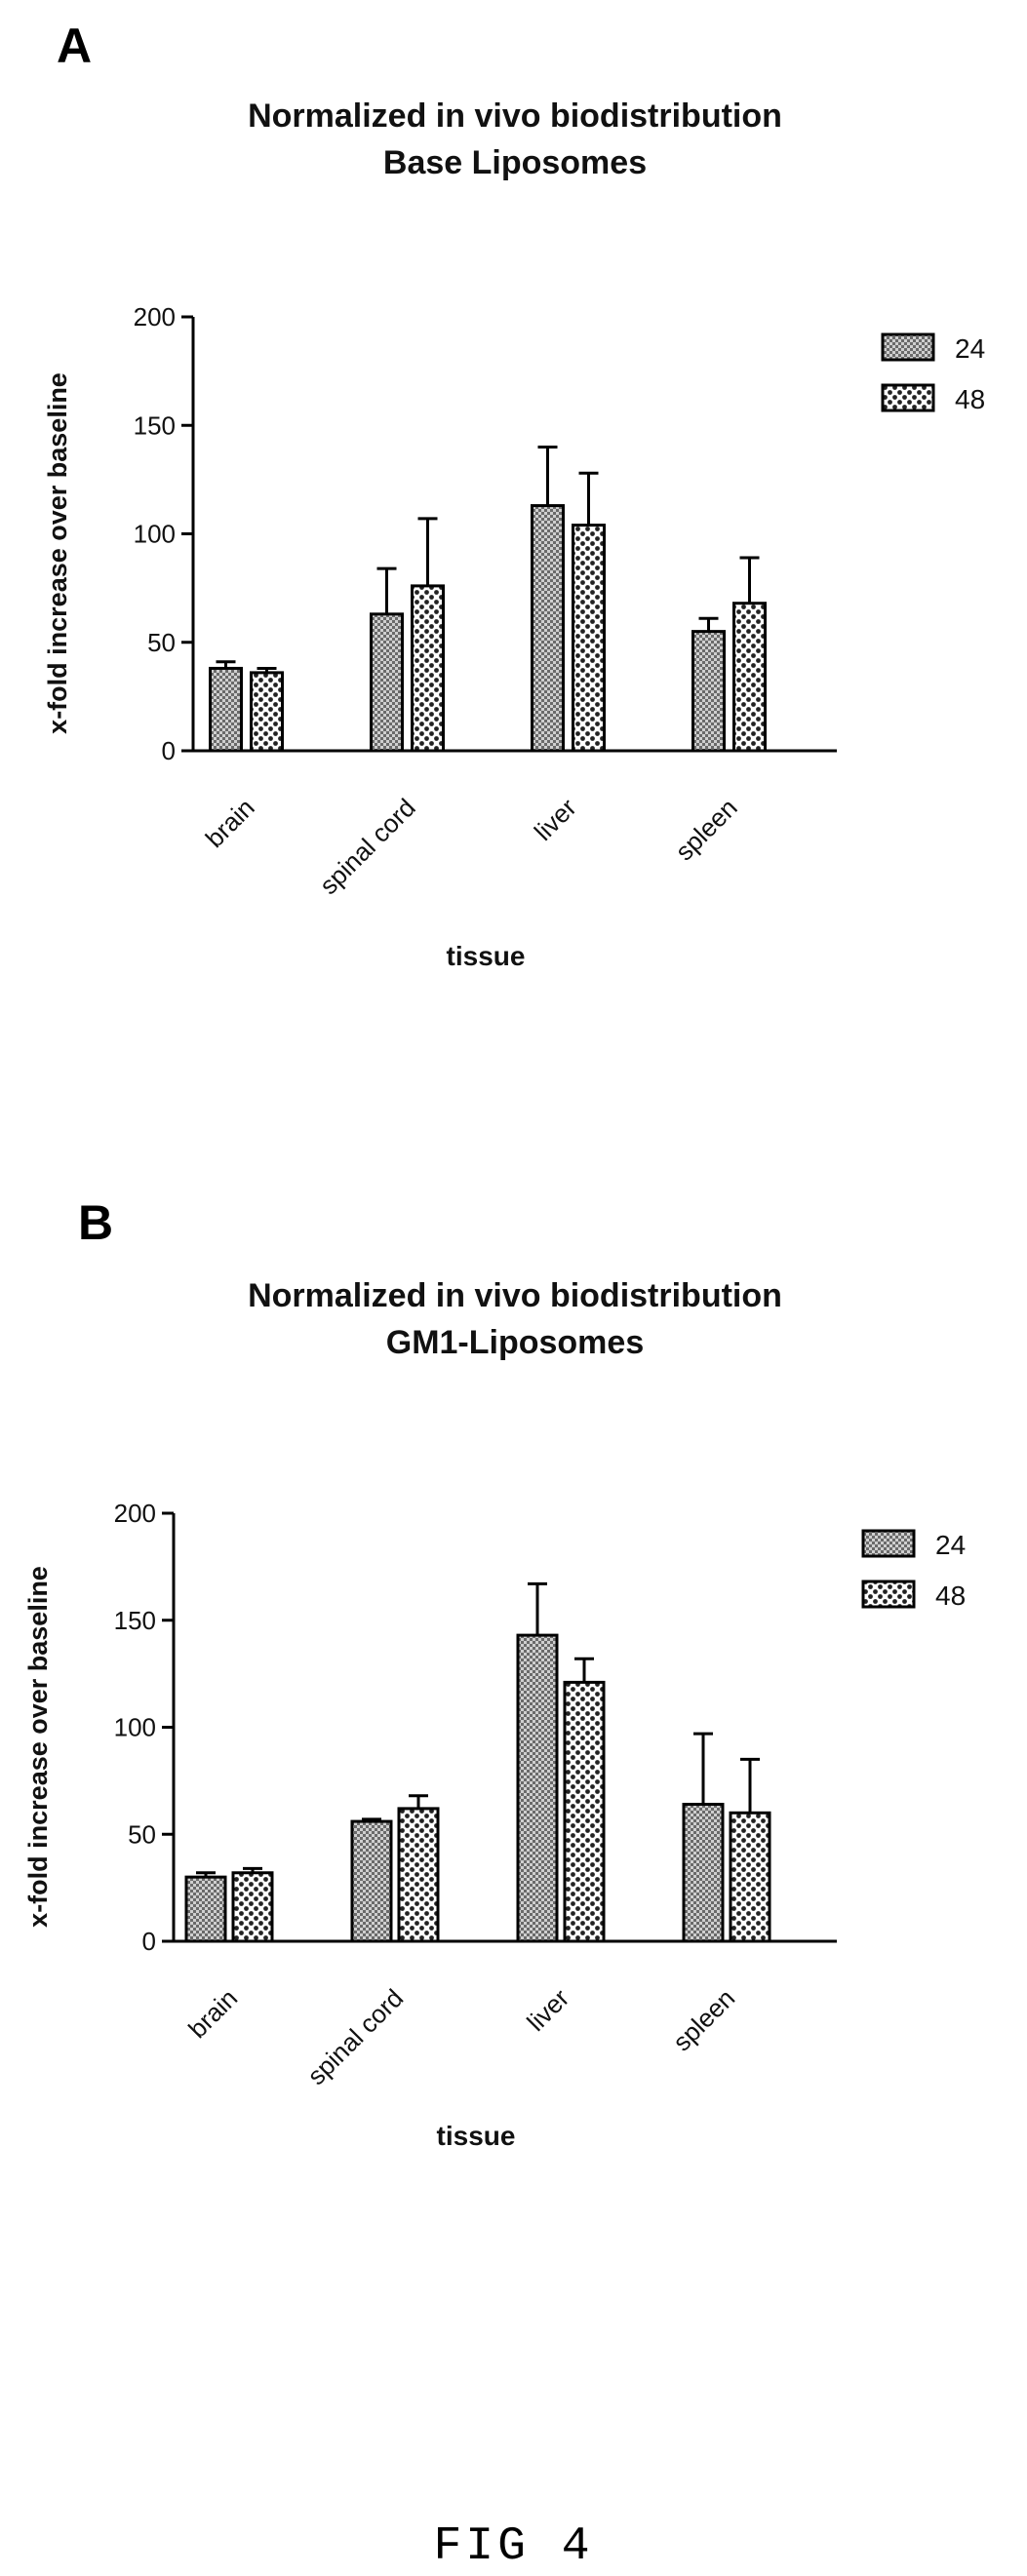  What do you see at coordinates (515, 1342) in the screenshot?
I see `chart-subtitle: GM1-Liposomes` at bounding box center [515, 1342].